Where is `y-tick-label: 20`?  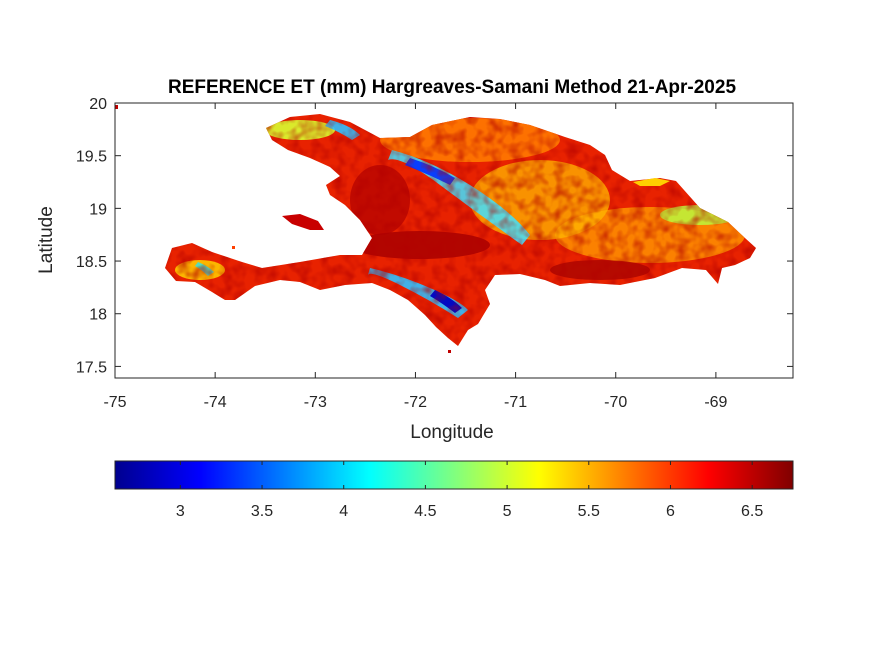 y-tick-label: 20 is located at coordinates (98, 104).